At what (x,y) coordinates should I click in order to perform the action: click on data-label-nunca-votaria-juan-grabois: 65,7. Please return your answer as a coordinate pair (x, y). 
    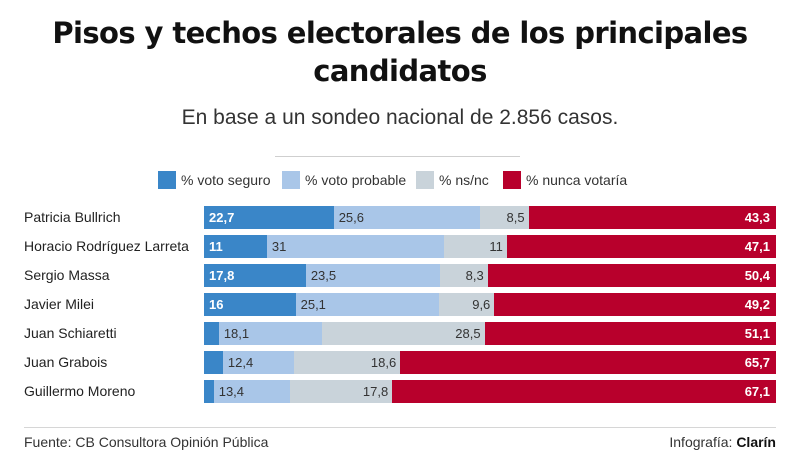
    Looking at the image, I should click on (757, 362).